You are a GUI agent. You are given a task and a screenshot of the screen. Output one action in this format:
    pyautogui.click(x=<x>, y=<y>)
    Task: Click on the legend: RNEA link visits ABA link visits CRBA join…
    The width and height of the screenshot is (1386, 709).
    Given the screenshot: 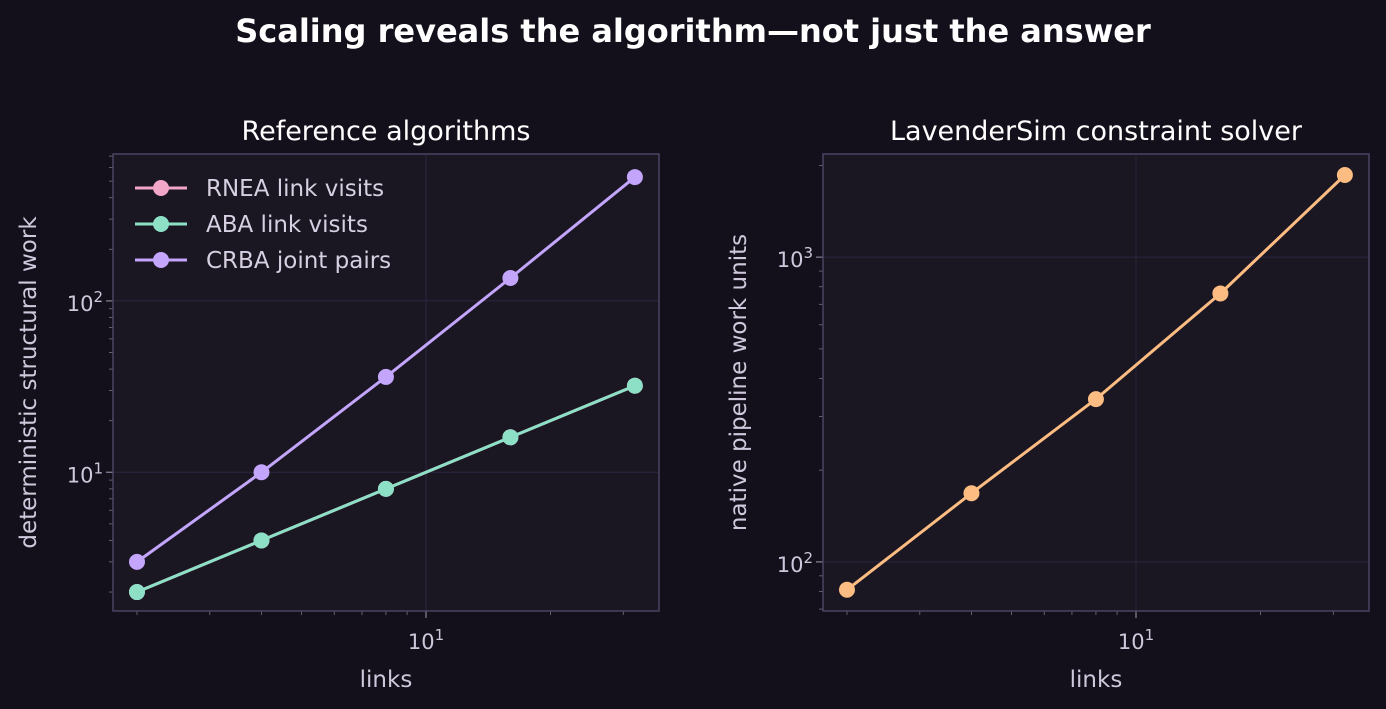 What is the action you would take?
    pyautogui.click(x=263, y=225)
    